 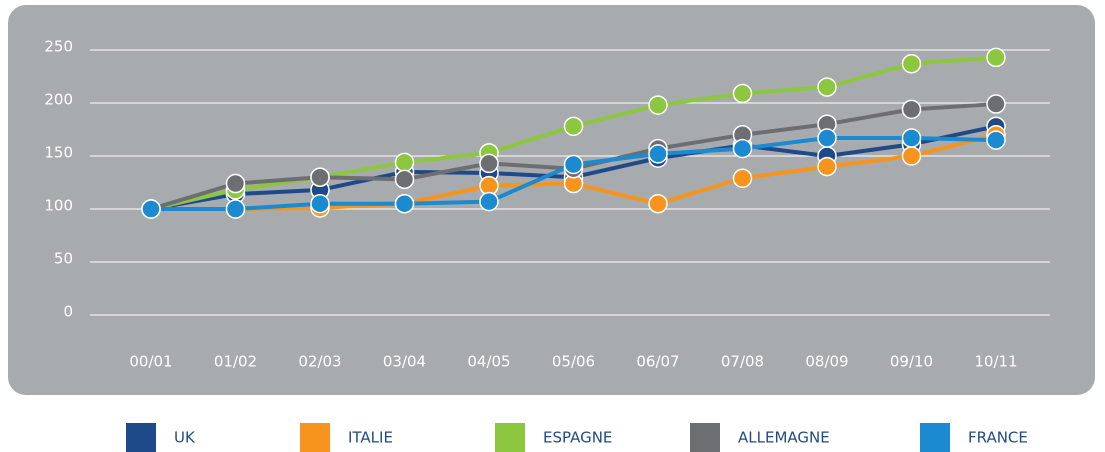 I want to click on x-tick-label: 01/02, so click(x=235, y=362).